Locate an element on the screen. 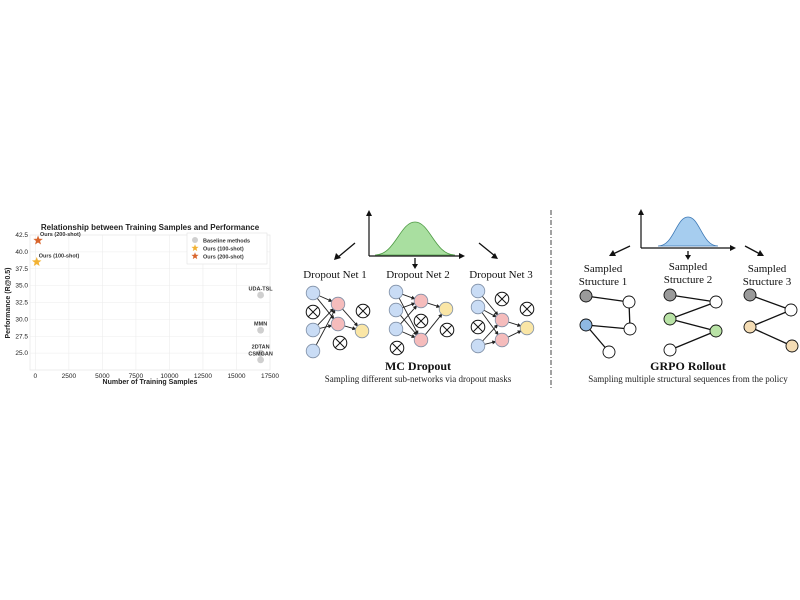  mc-branch-arrow-left is located at coordinates (346, 250).